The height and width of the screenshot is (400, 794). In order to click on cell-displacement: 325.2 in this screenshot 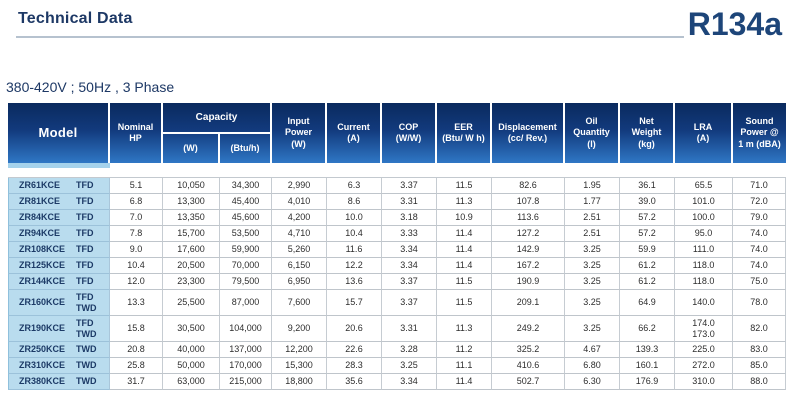, I will do `click(528, 350)`.